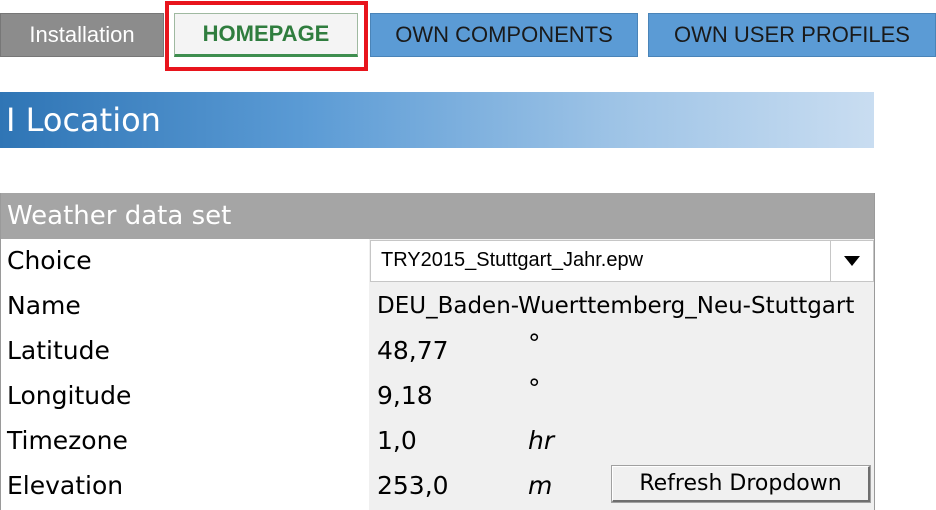  Describe the element at coordinates (540, 485) in the screenshot. I see `elevation-unit: m` at that location.